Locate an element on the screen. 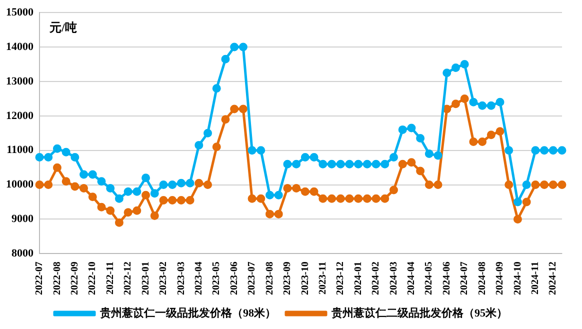  x-tick-label: 2024-11 is located at coordinates (536, 278).